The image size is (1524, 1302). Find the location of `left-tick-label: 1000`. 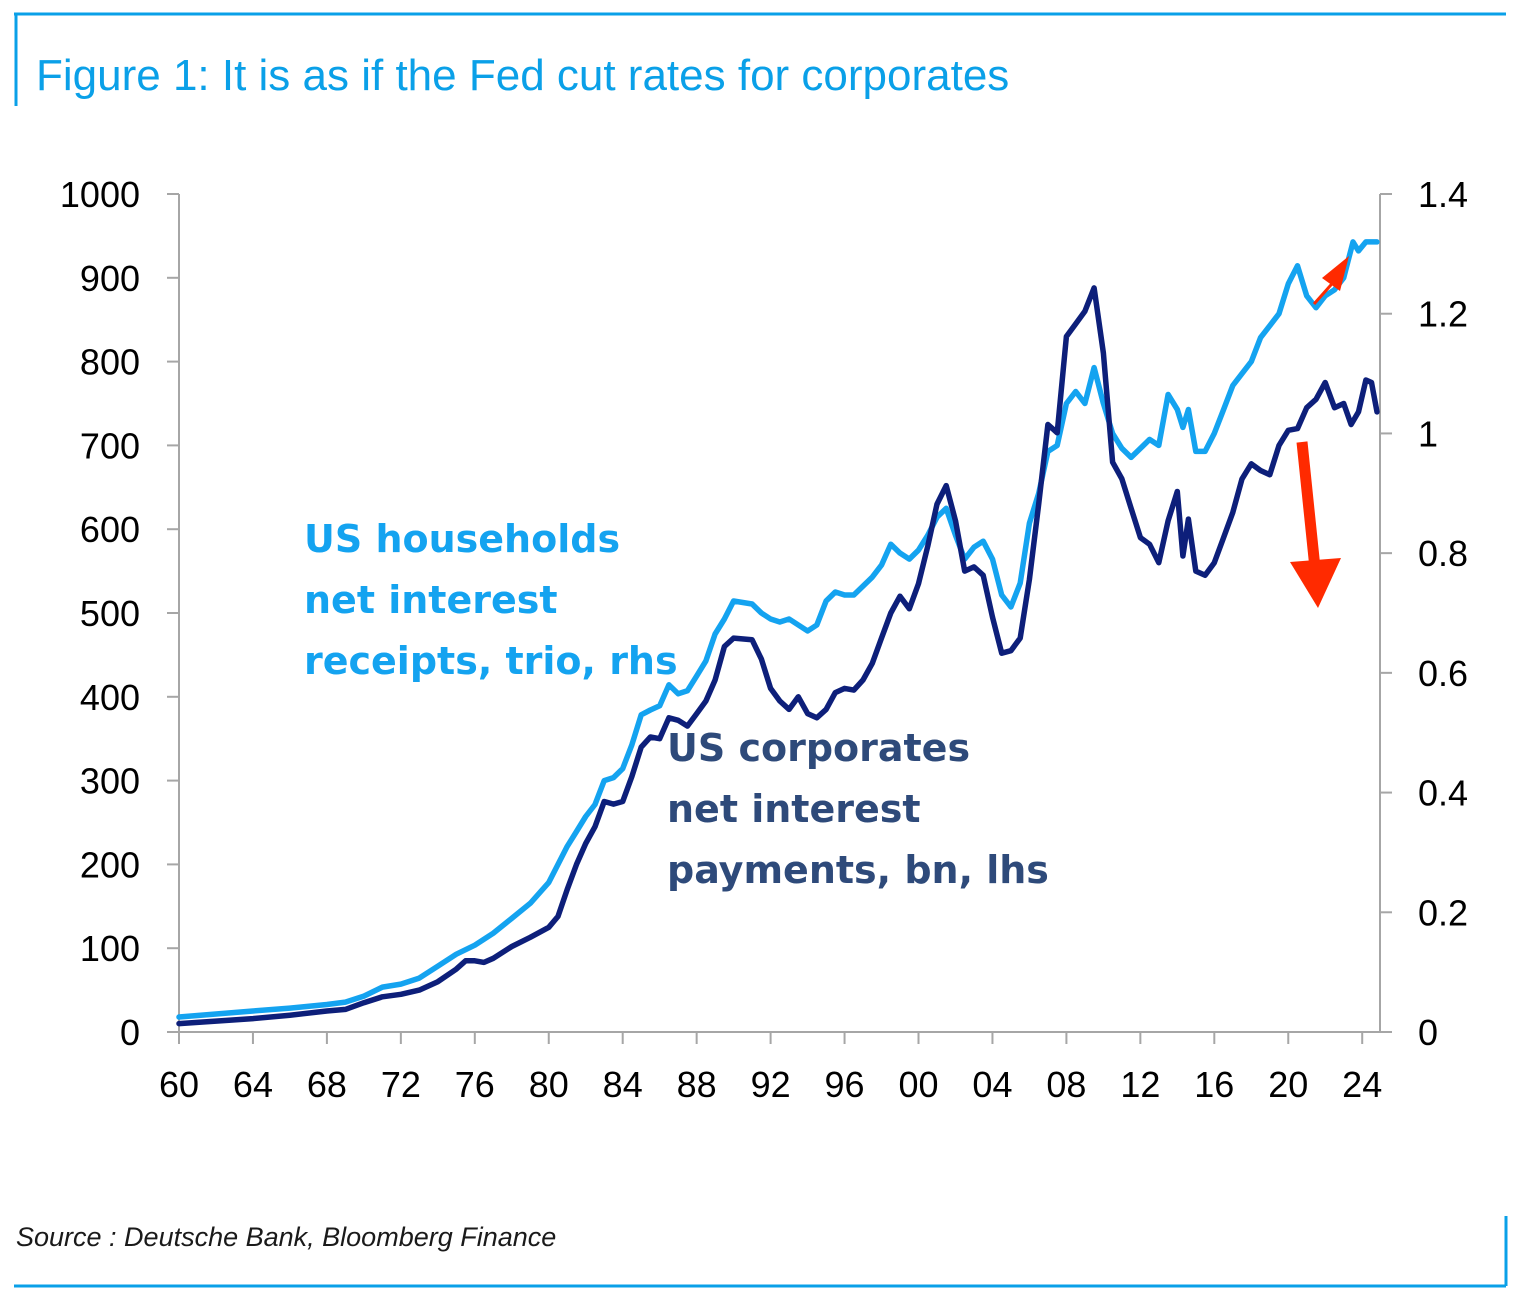

left-tick-label: 1000 is located at coordinates (100, 194).